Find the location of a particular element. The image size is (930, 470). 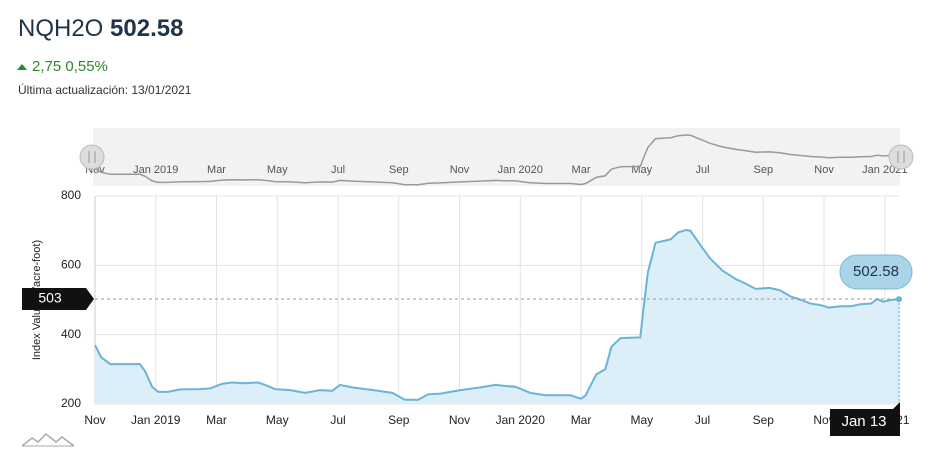

current-value-label: 503 is located at coordinates (50, 298).